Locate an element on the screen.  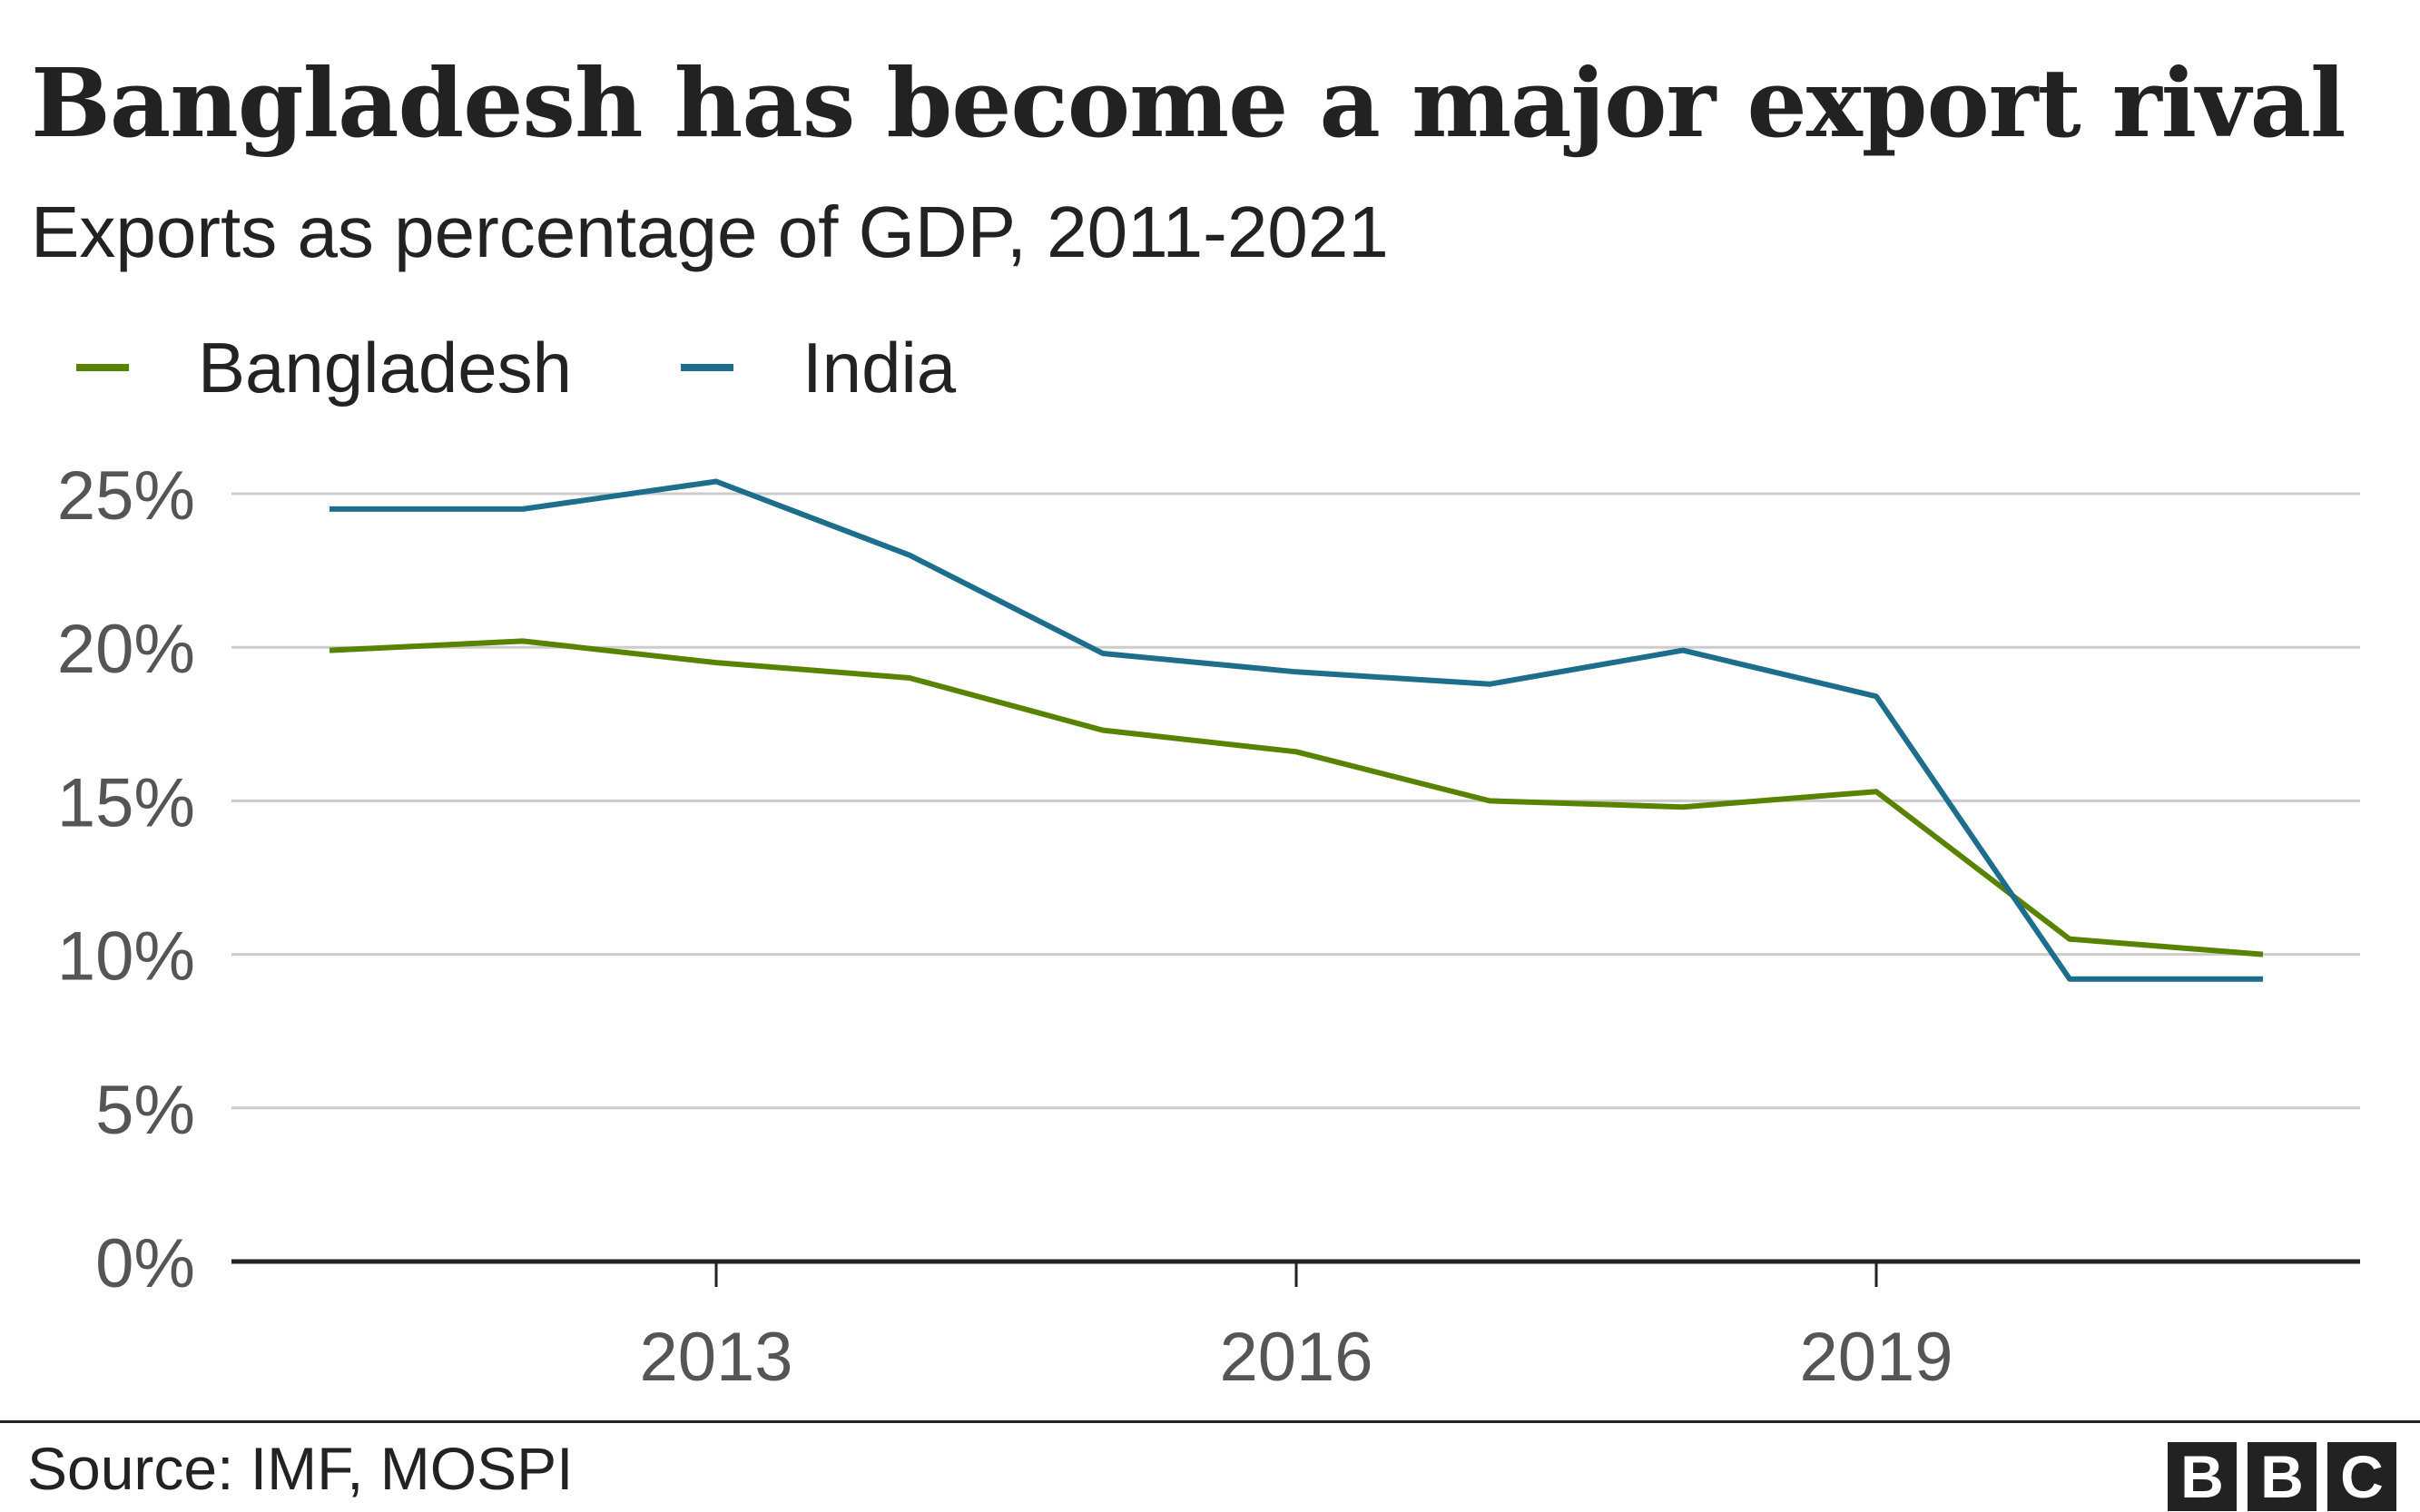
x-tick-label: 2013 is located at coordinates (716, 1357).